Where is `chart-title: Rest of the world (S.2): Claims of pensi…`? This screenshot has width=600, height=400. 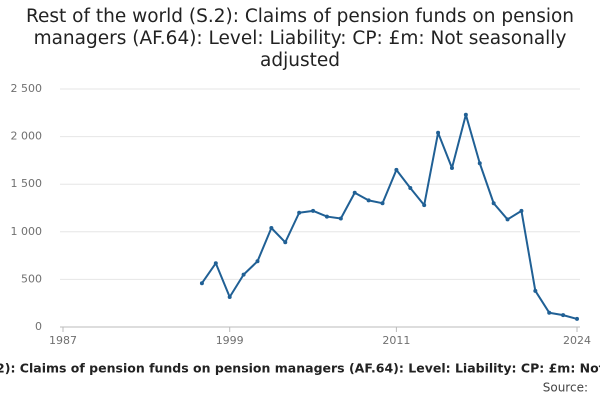 chart-title: Rest of the world (S.2): Claims of pensi… is located at coordinates (300, 38).